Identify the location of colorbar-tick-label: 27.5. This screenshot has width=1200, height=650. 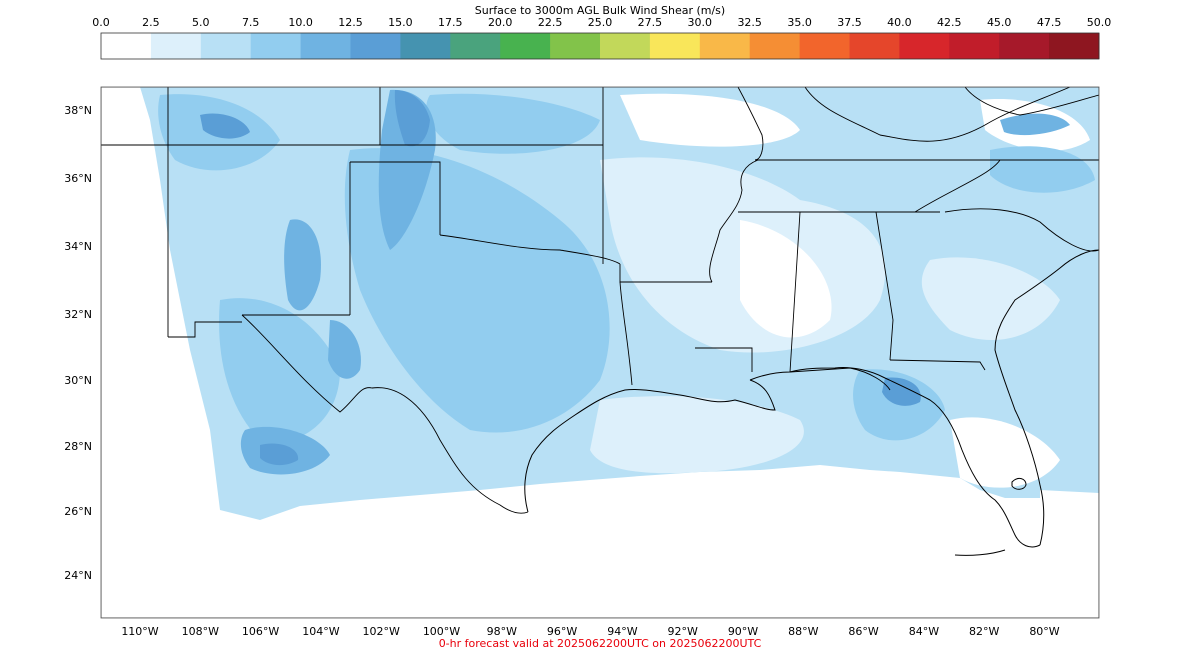
(650, 22).